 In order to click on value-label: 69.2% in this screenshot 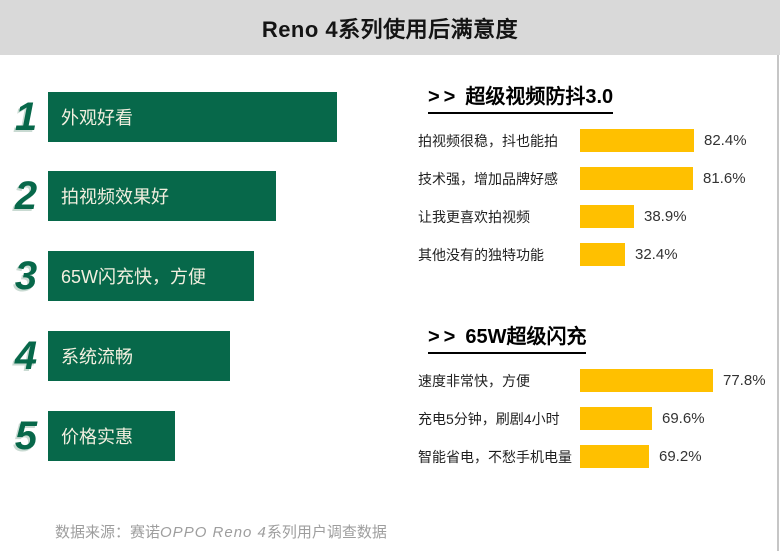, I will do `click(680, 456)`.